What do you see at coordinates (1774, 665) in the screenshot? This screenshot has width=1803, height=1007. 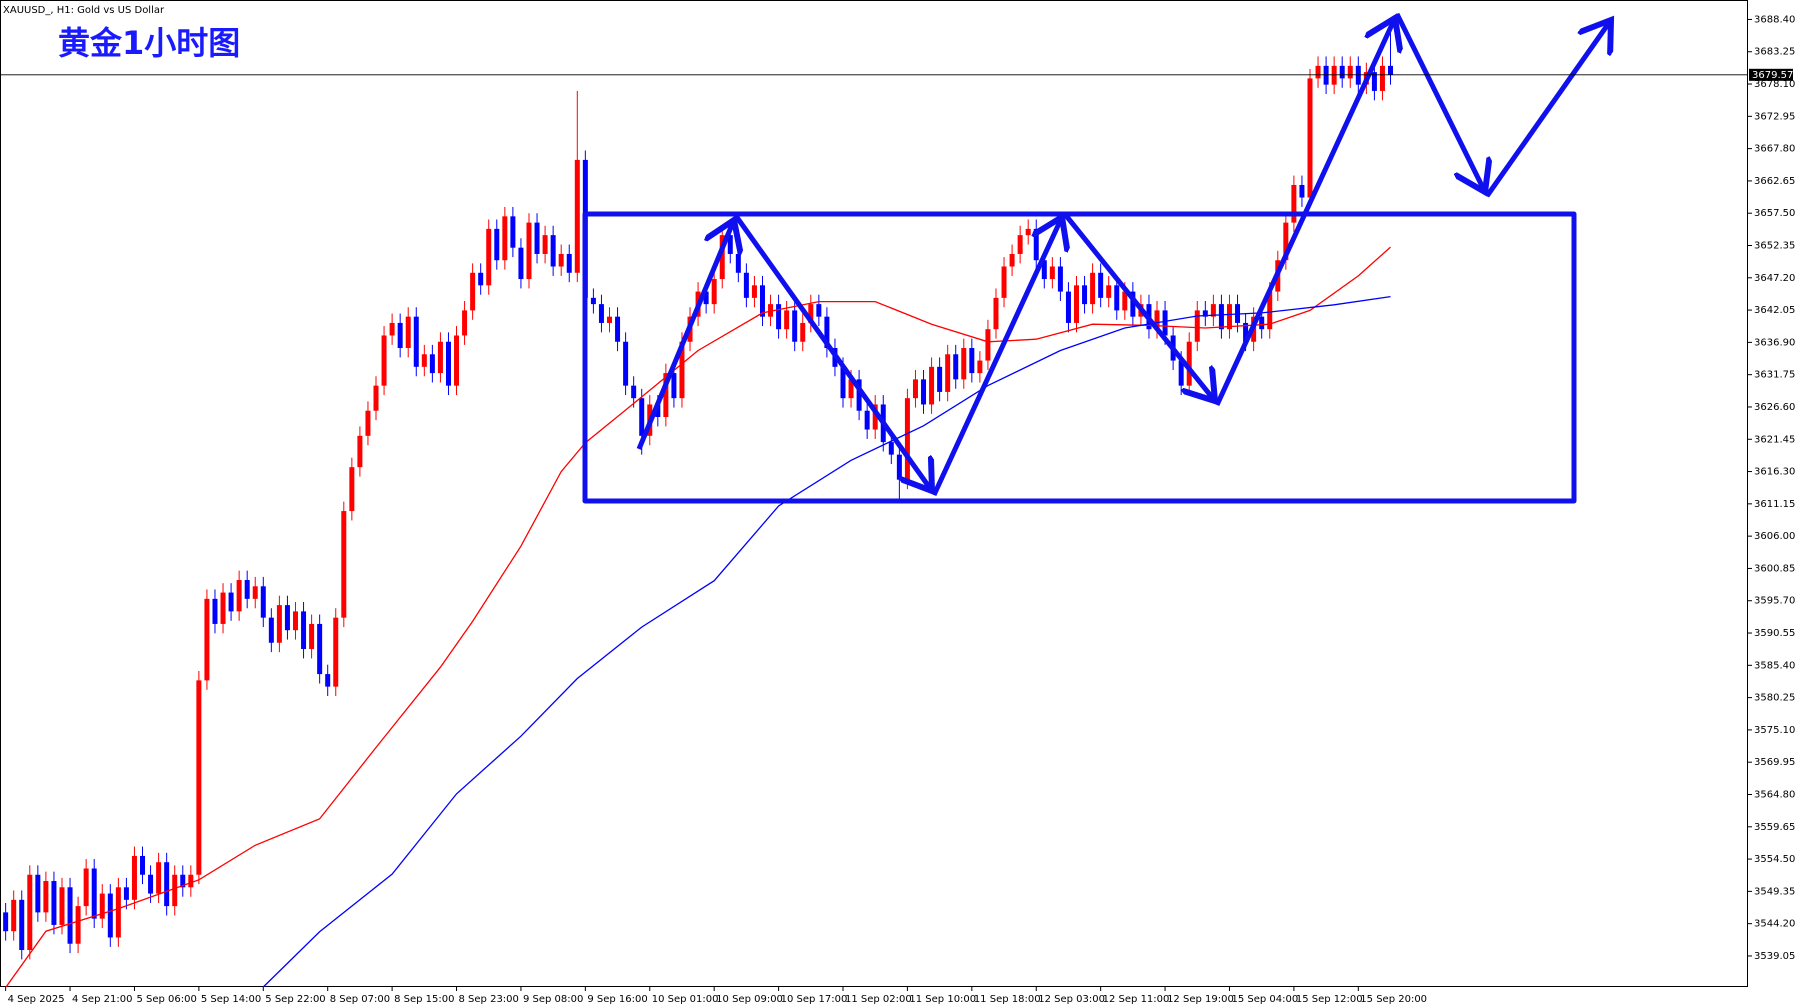 I see `y-tick-label: 3585.40` at bounding box center [1774, 665].